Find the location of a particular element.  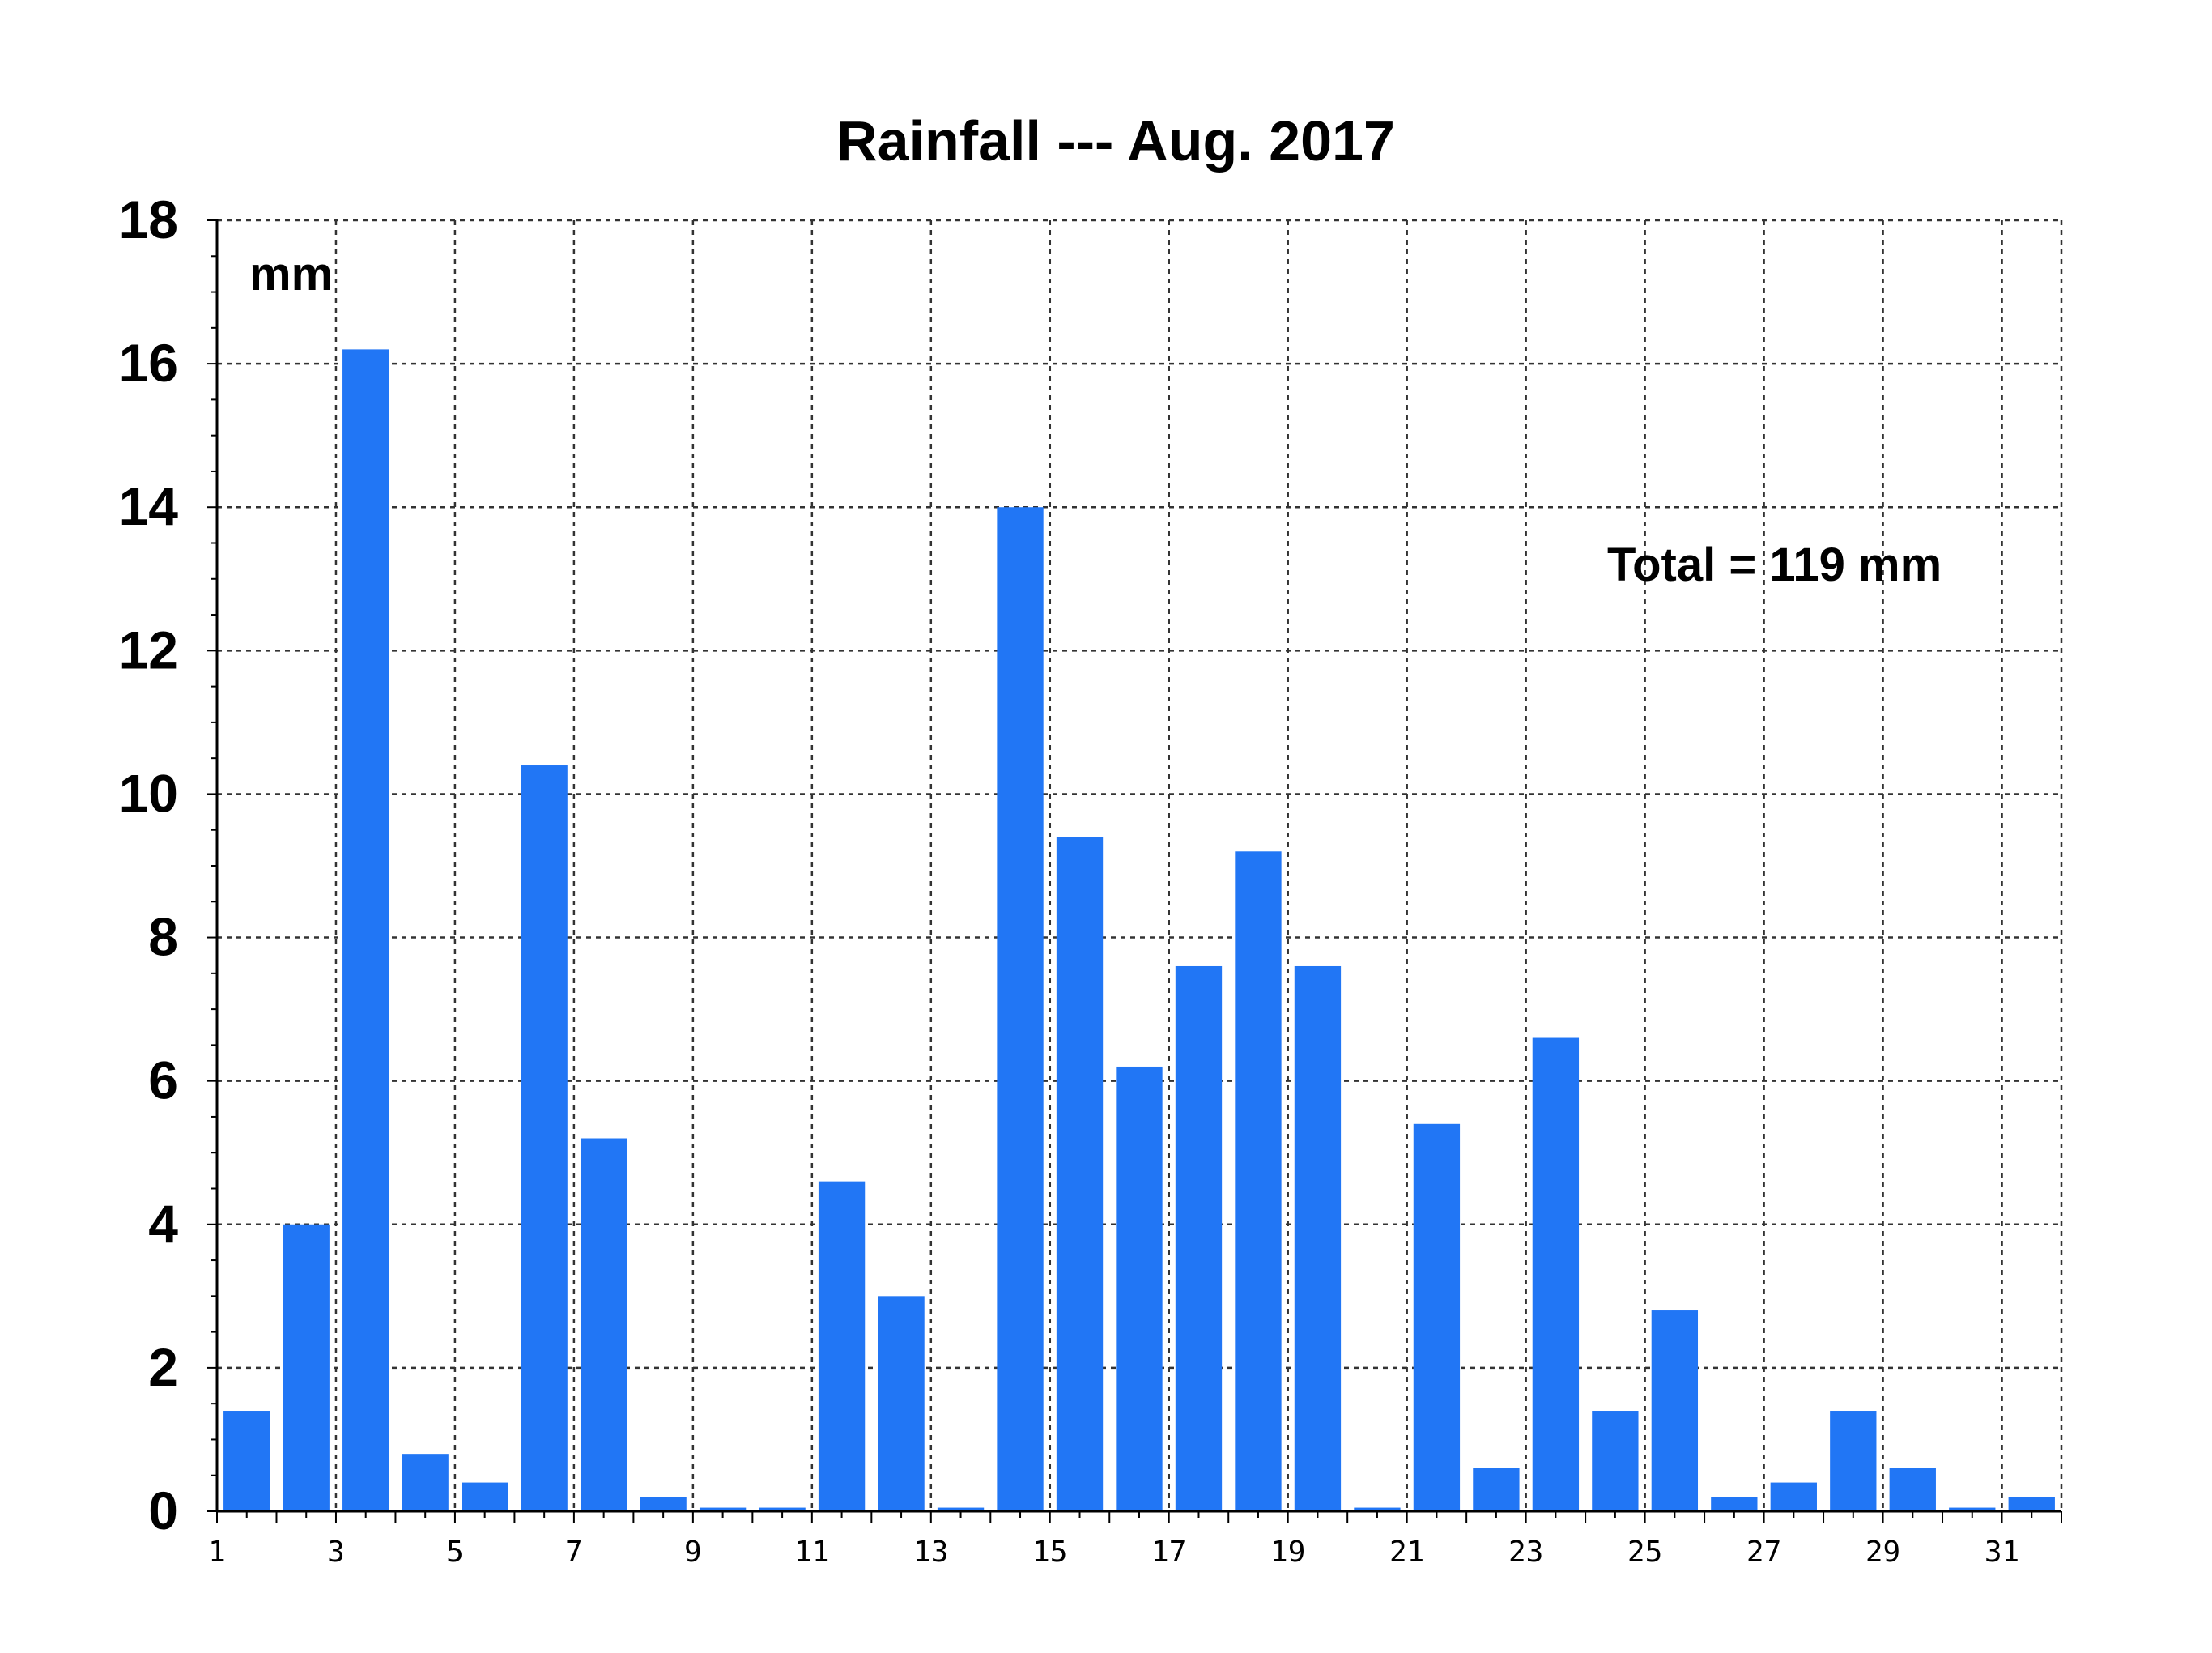

x-tick-label-7: 7 is located at coordinates (574, 1552).